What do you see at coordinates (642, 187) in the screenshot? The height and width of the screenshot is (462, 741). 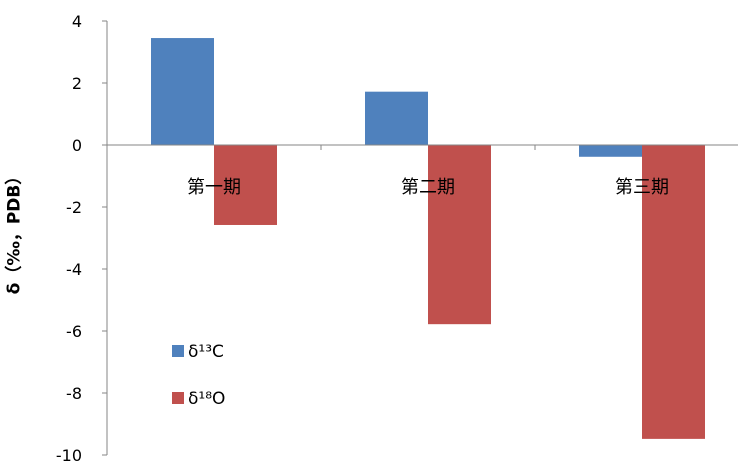 I see `x-category-label: 第三期` at bounding box center [642, 187].